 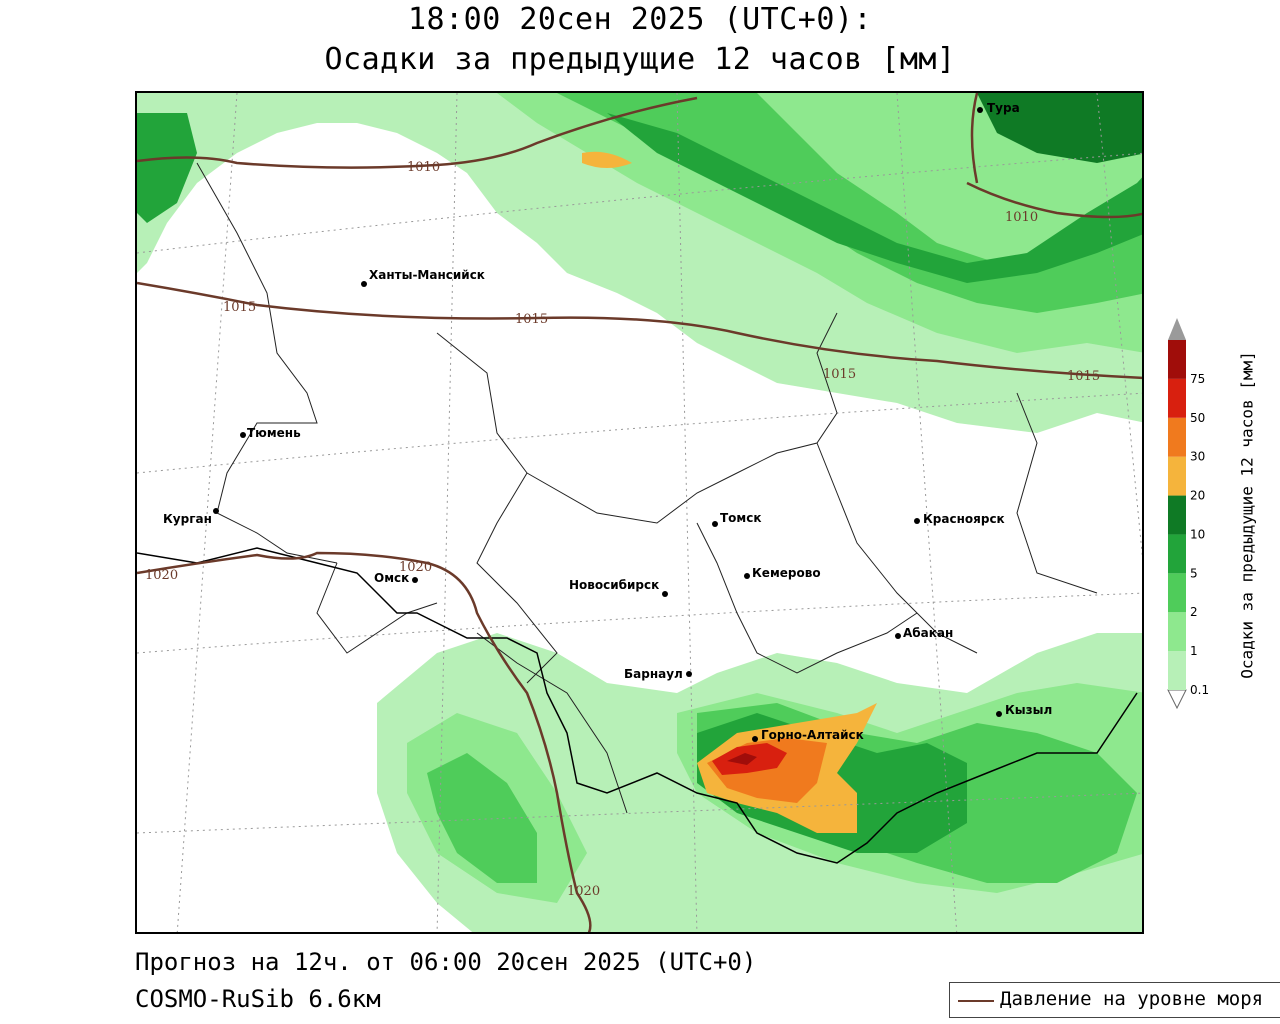 What do you see at coordinates (423, 167) in the screenshot?
I see `isobar-label-1010-west: 1010` at bounding box center [423, 167].